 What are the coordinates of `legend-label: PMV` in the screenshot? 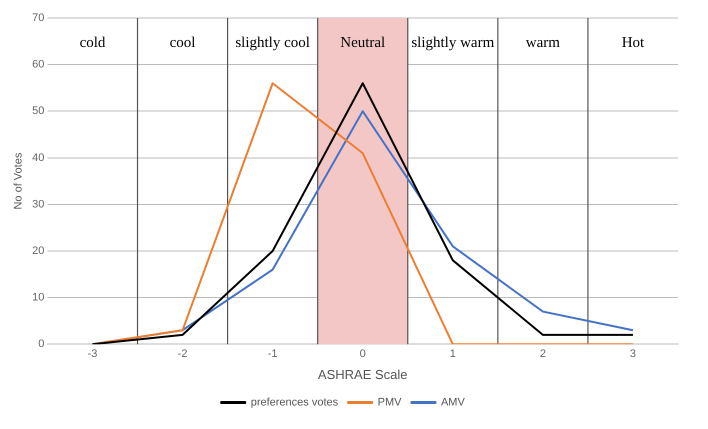 It's located at (390, 402).